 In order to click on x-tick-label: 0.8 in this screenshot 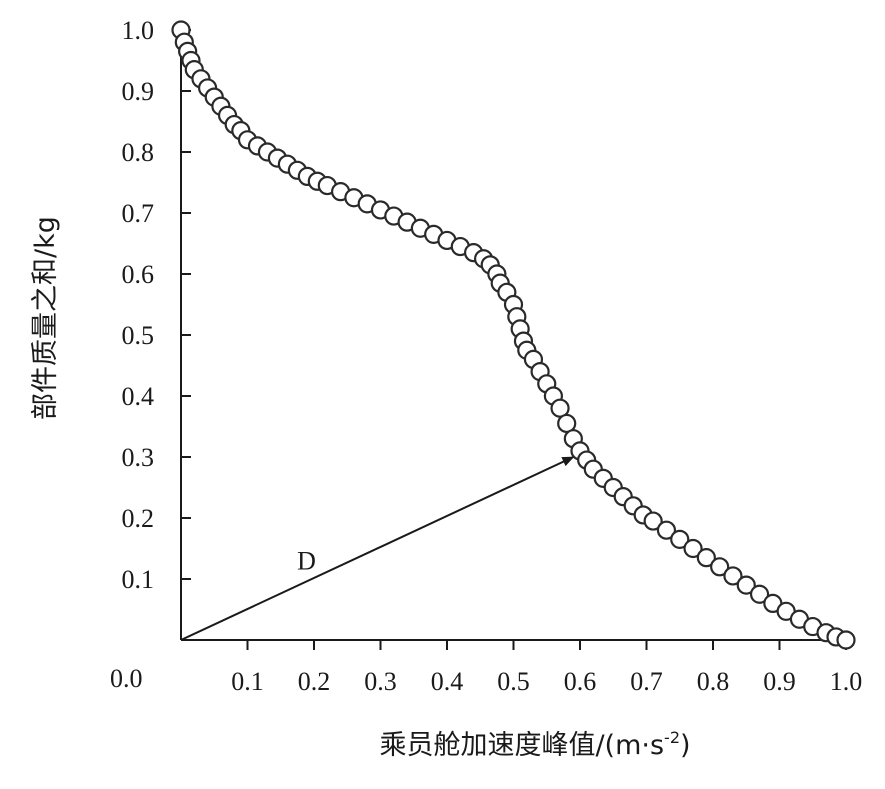, I will do `click(713, 681)`.